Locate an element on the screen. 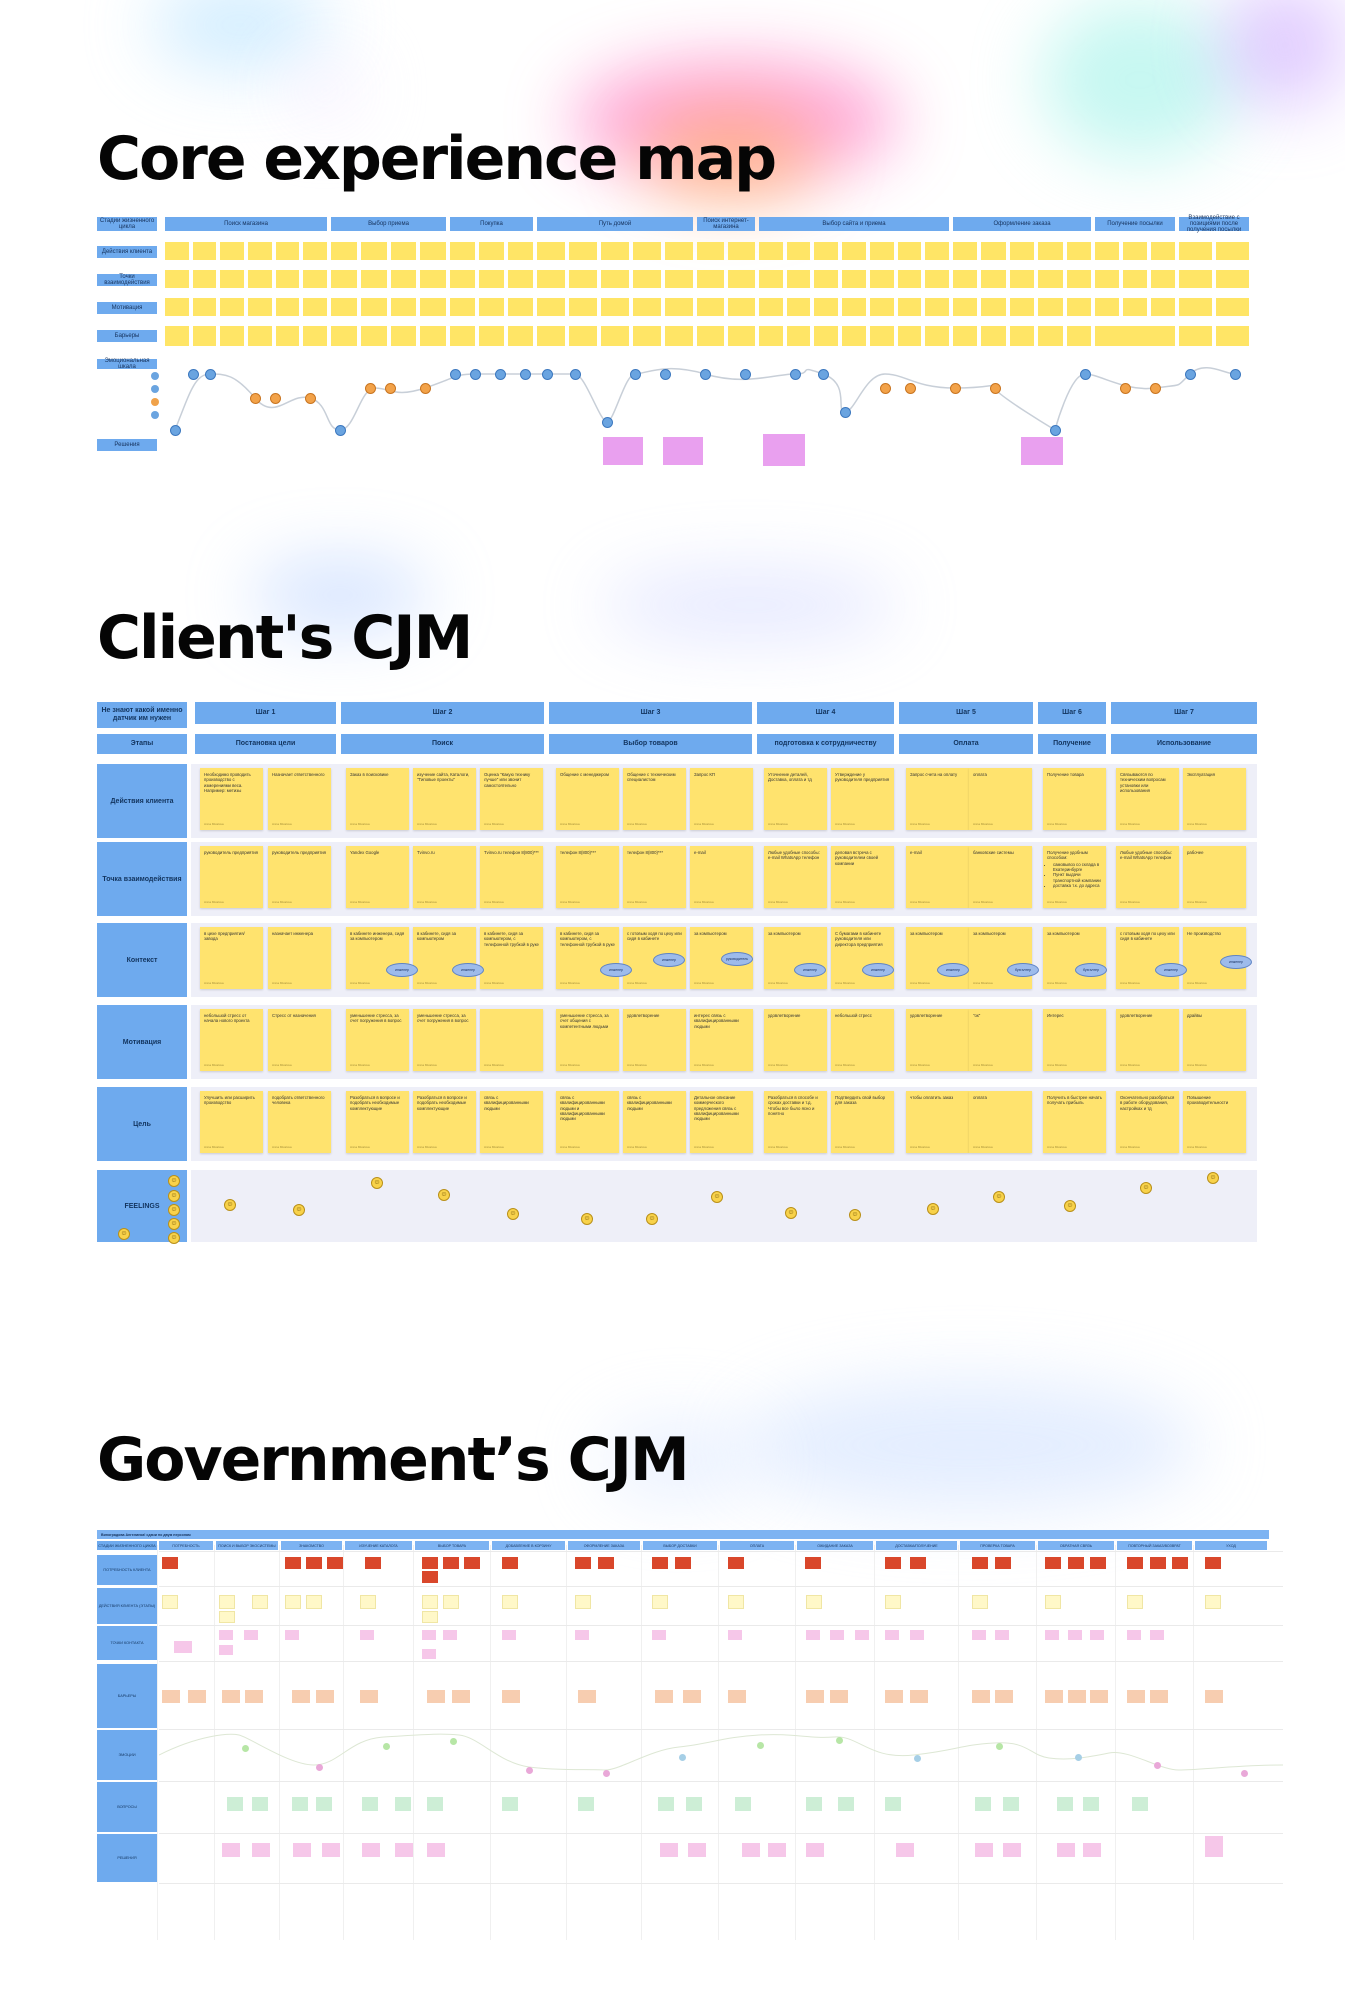 Image resolution: width=1345 pixels, height=1999 pixels. client-note-text: Интерес is located at coordinates (1055, 1015).